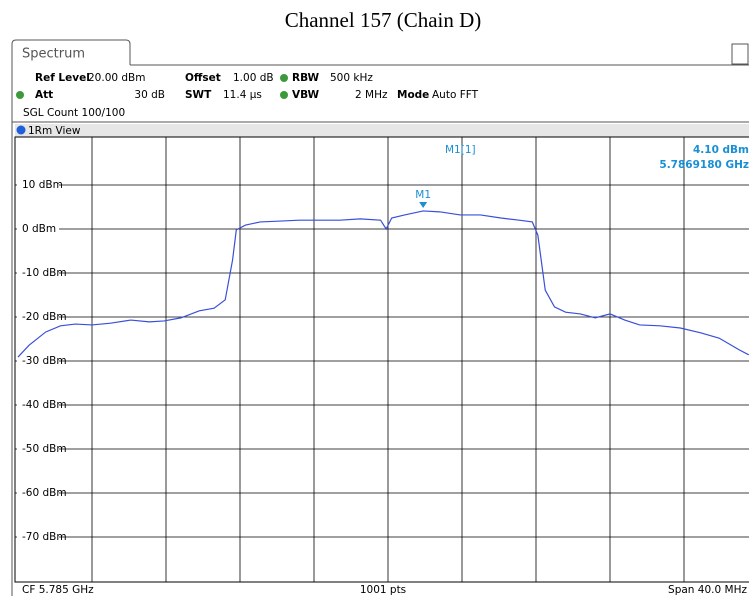 The width and height of the screenshot is (749, 596). I want to click on chart-title: Channel 157 (Chain D), so click(383, 20).